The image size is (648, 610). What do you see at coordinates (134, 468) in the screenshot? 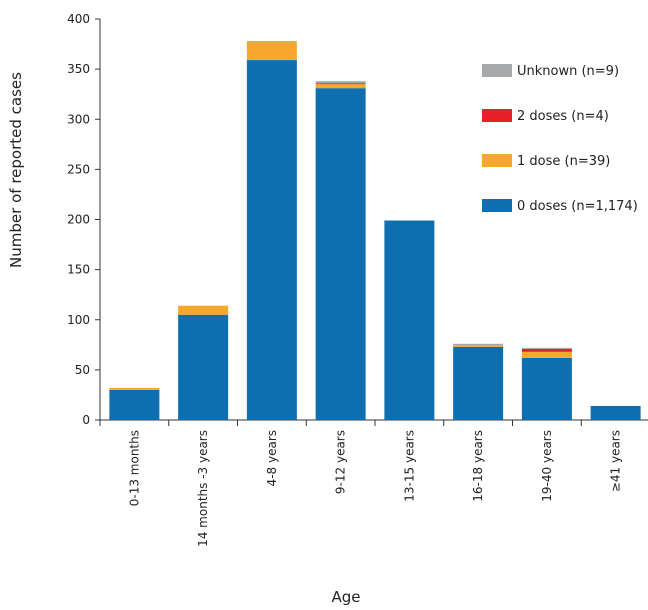
I see `x-tick-label: 0-13 months` at bounding box center [134, 468].